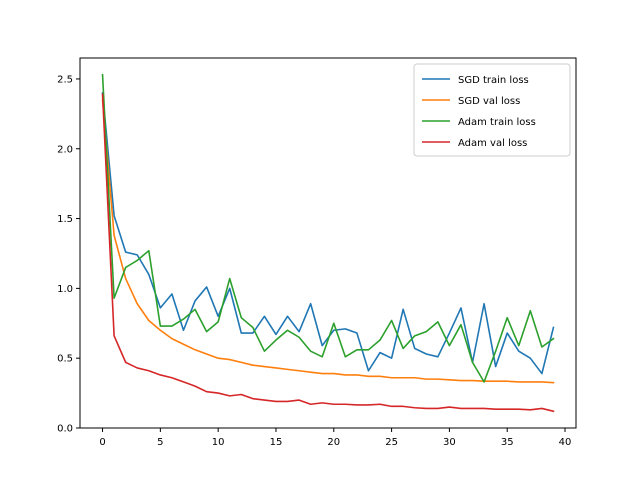  What do you see at coordinates (68, 254) in the screenshot?
I see `y-axis: 0.0 0.5 1.0 1.5 2.0 2.5` at bounding box center [68, 254].